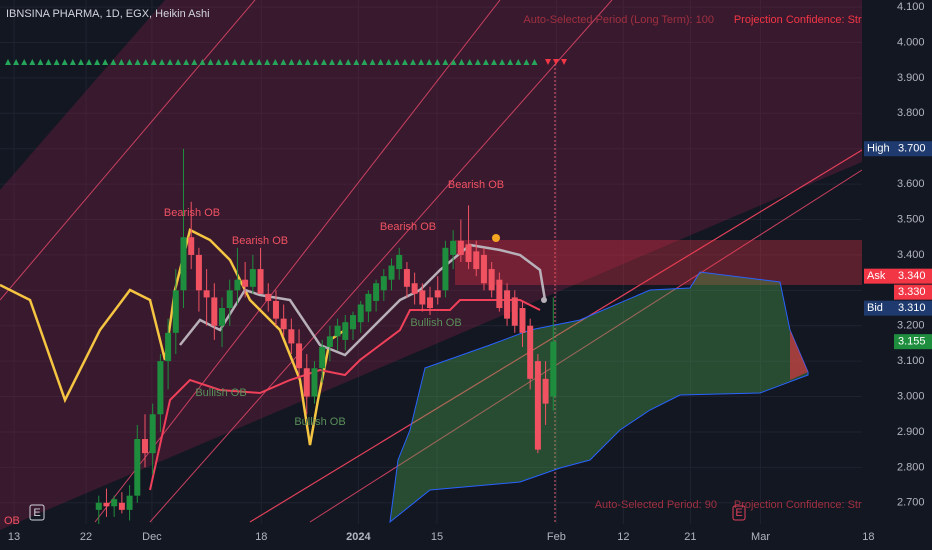 Image resolution: width=932 pixels, height=550 pixels. I want to click on price-tag-label: 3.700, so click(912, 149).